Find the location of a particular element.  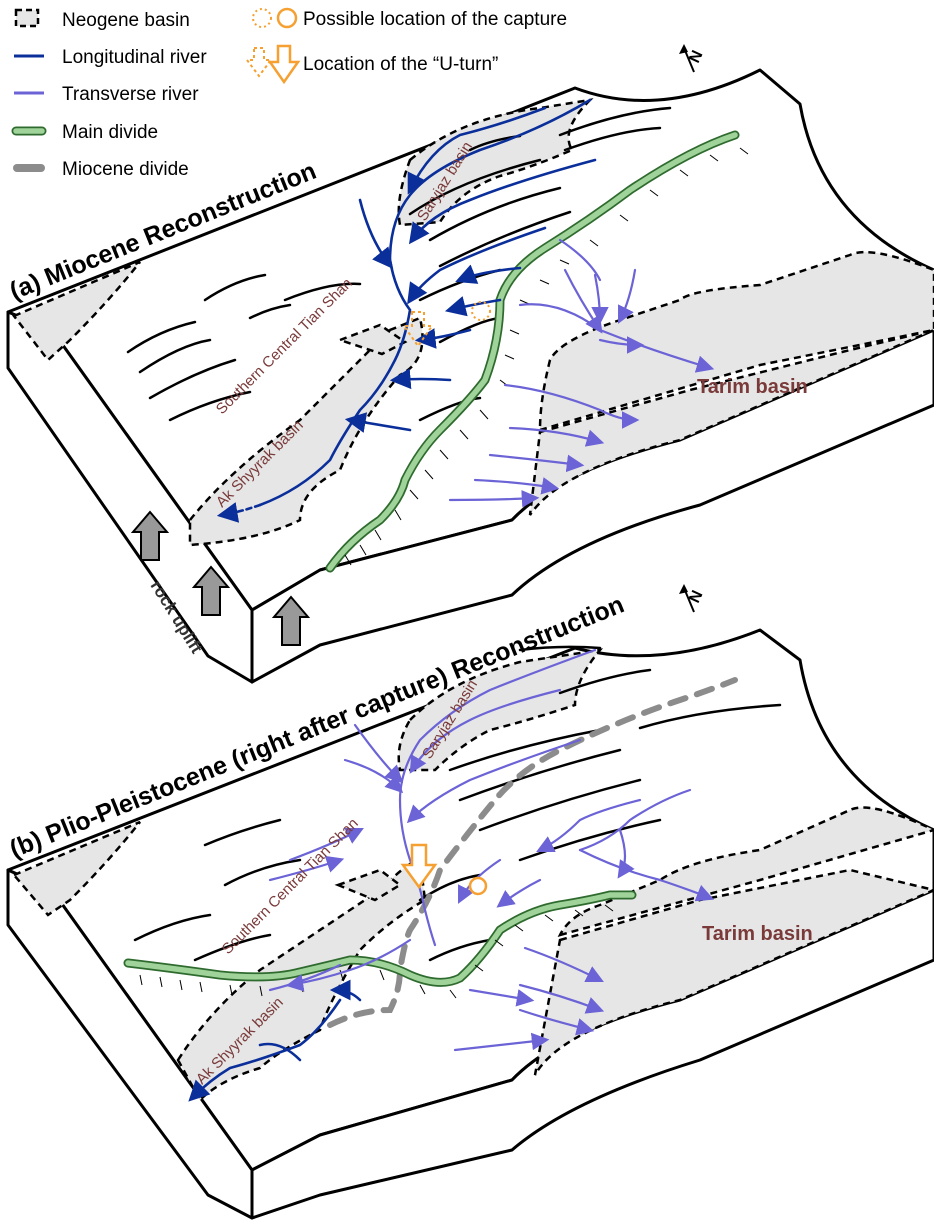

legend-main-divide: Main divide is located at coordinates (84, 132).